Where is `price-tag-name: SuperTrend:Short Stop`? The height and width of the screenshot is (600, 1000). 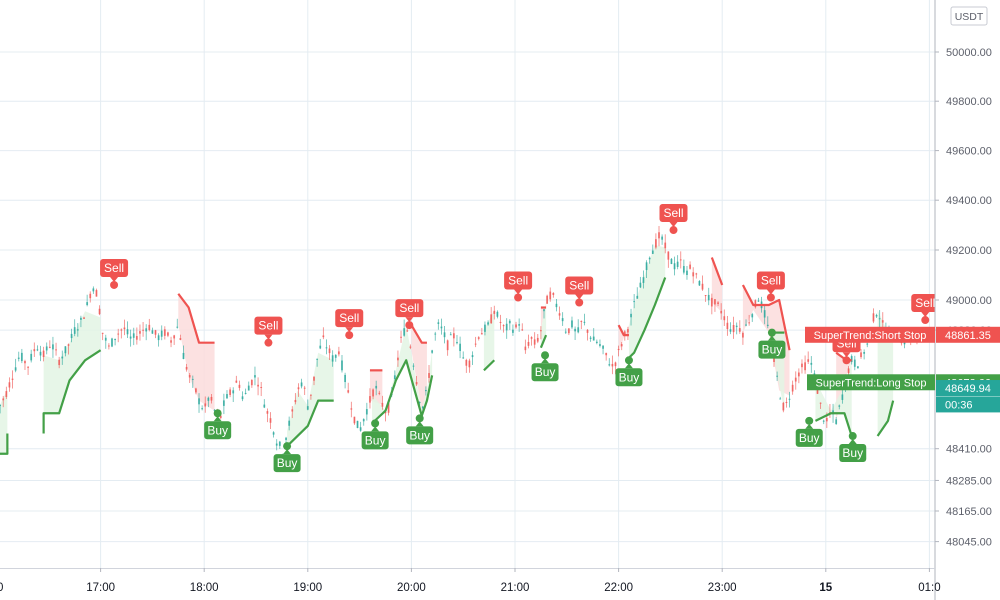
price-tag-name: SuperTrend:Short Stop is located at coordinates (870, 336).